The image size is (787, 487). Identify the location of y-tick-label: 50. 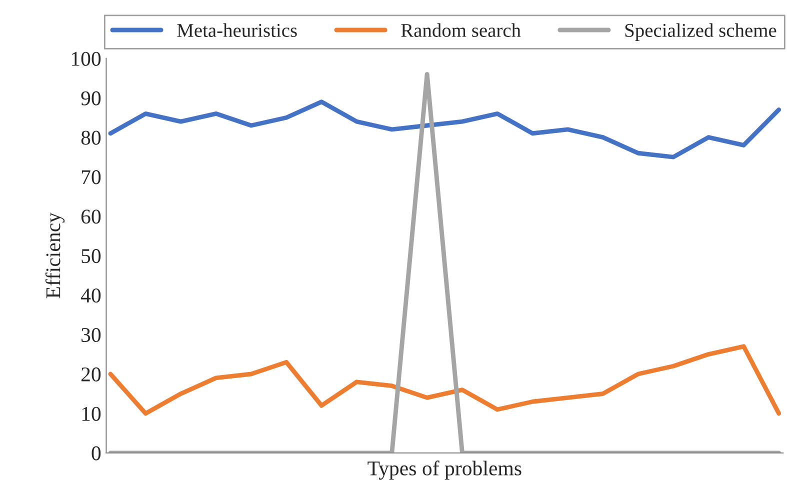
(91, 256).